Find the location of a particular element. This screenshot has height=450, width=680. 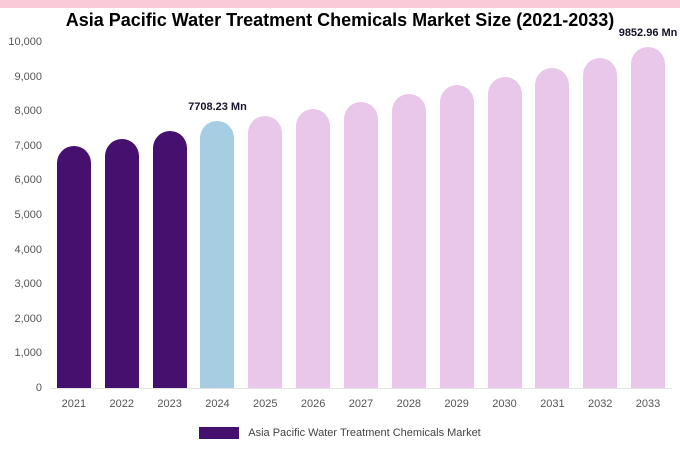

bar-2023 is located at coordinates (169, 259).